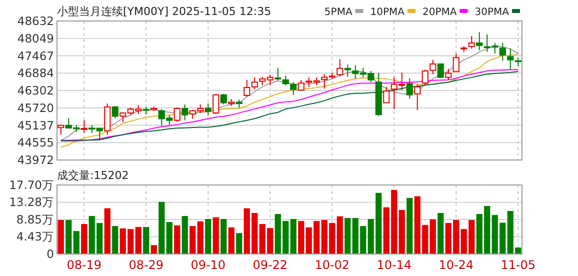 This screenshot has height=276, width=578. What do you see at coordinates (456, 265) in the screenshot?
I see `x-tick-label: 10-24` at bounding box center [456, 265].